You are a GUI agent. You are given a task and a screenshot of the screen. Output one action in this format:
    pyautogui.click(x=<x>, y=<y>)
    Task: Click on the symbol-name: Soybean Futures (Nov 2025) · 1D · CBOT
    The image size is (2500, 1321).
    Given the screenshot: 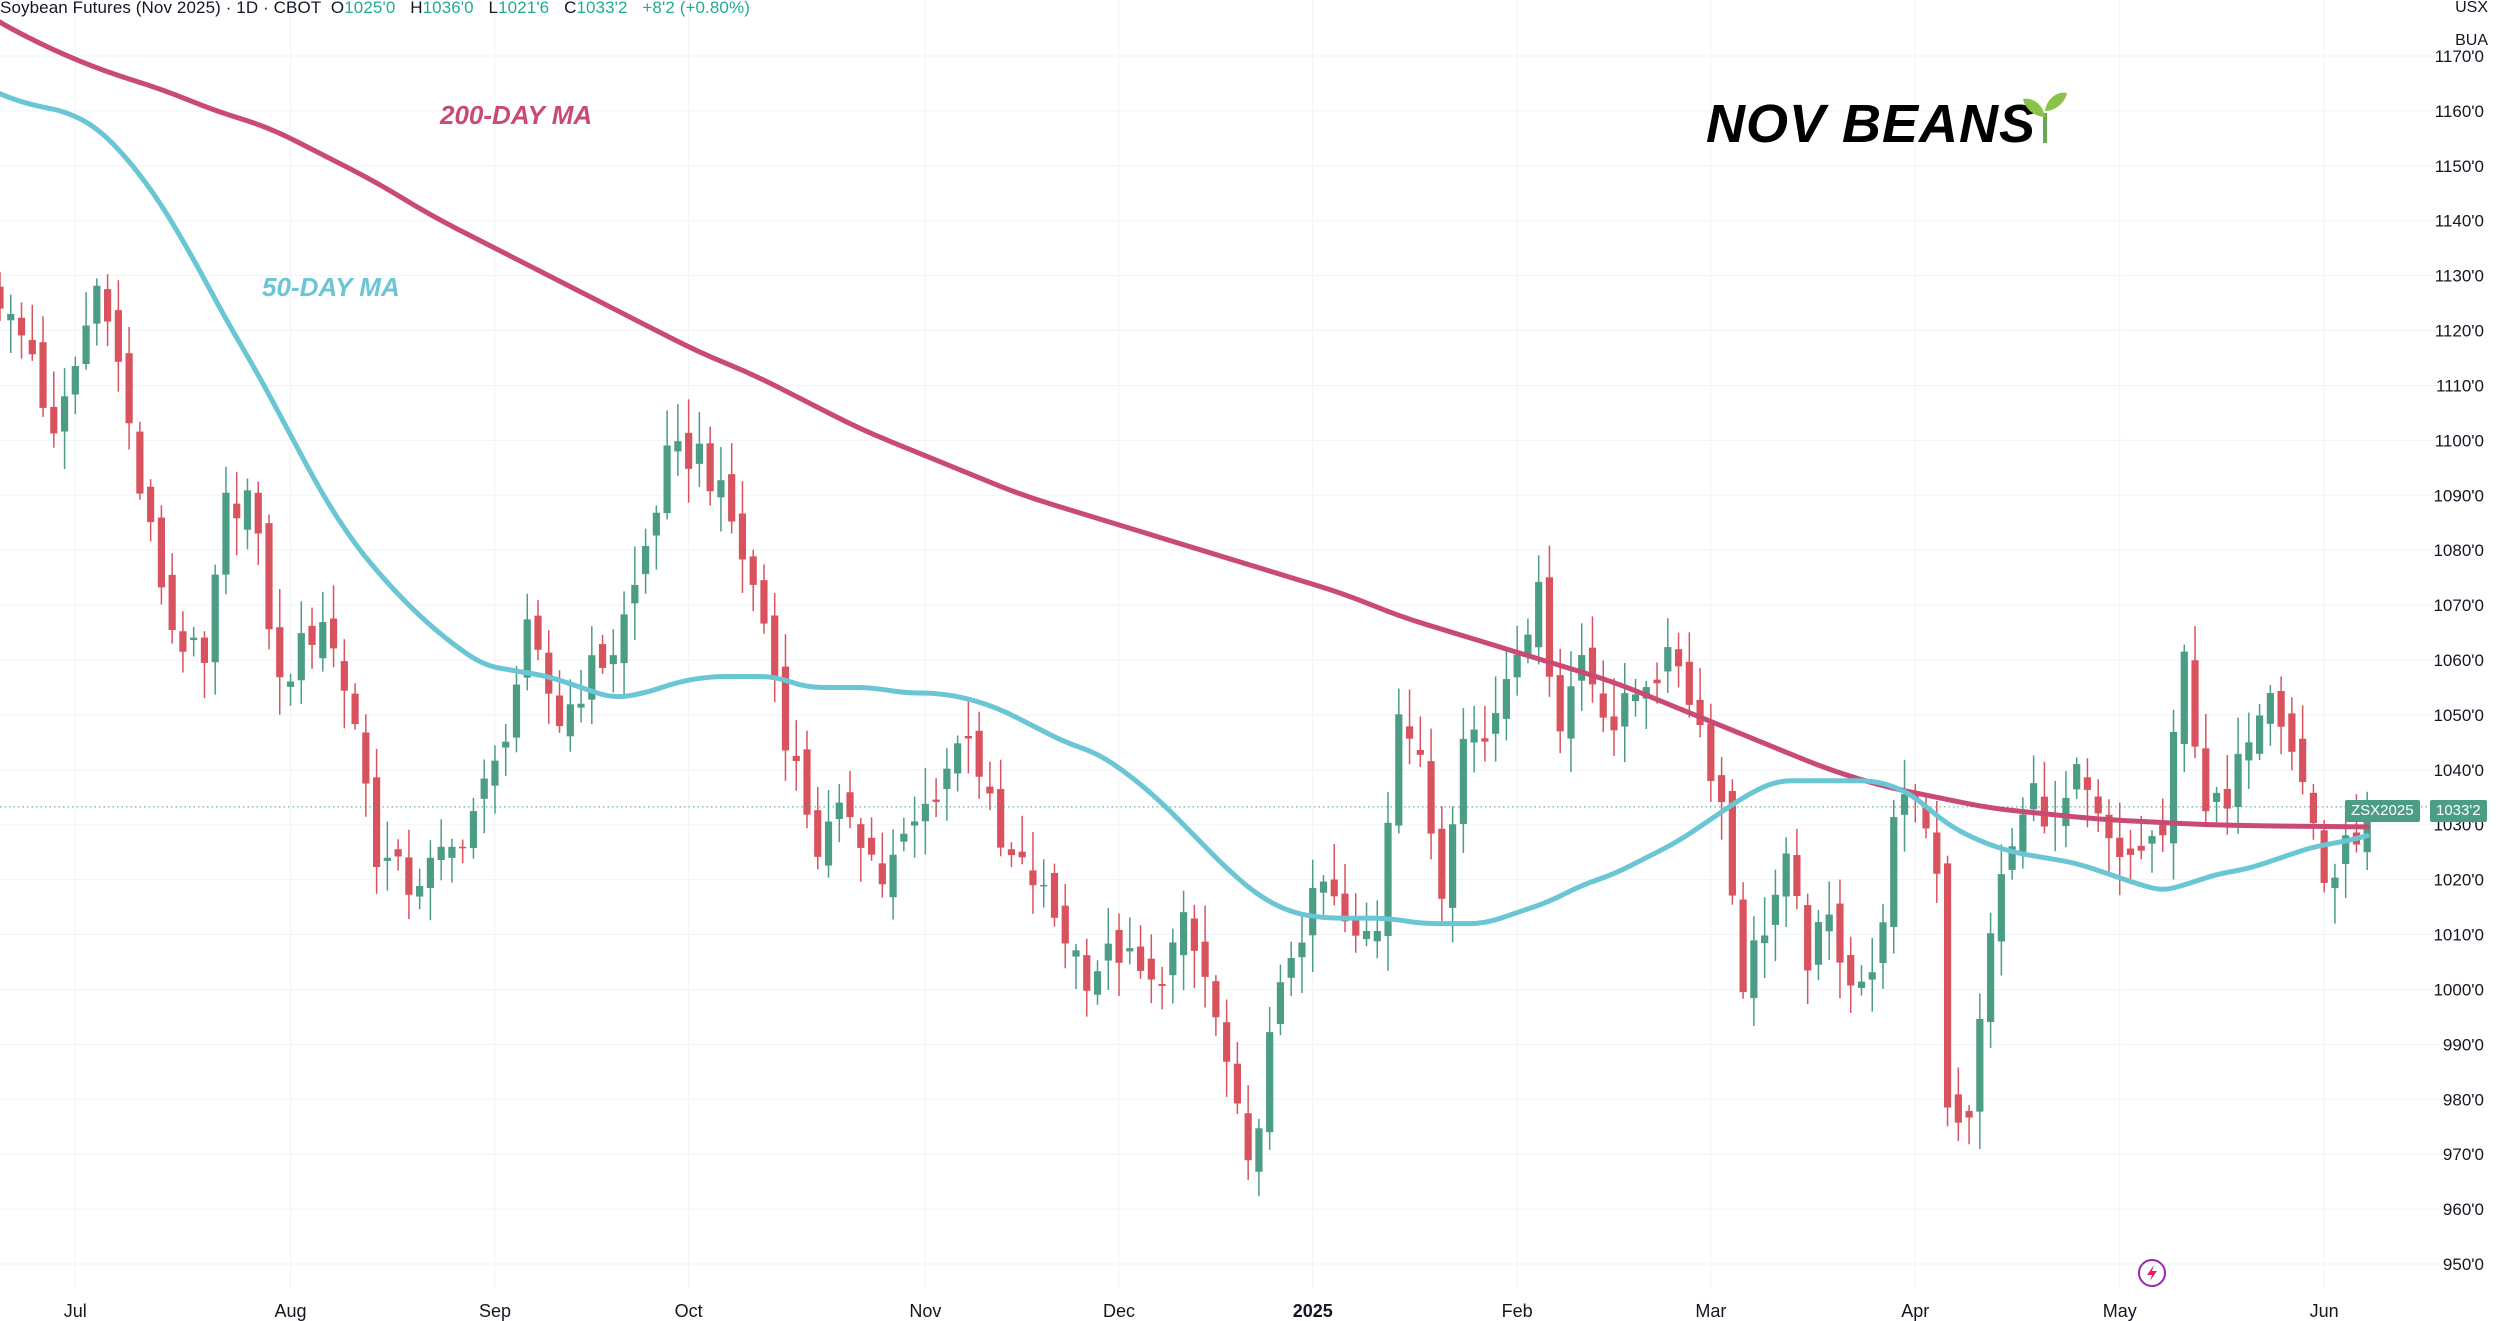 What is the action you would take?
    pyautogui.click(x=161, y=8)
    